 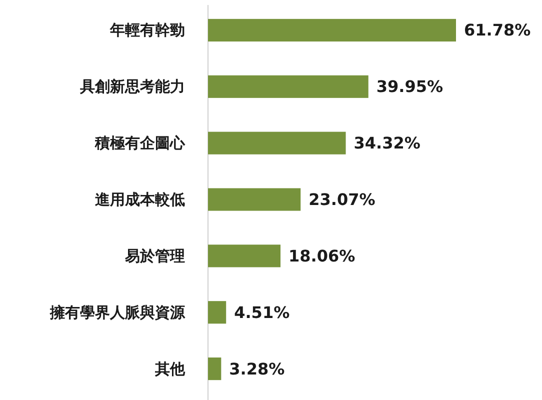 What do you see at coordinates (170, 369) in the screenshot?
I see `y-tick-label: 其他` at bounding box center [170, 369].